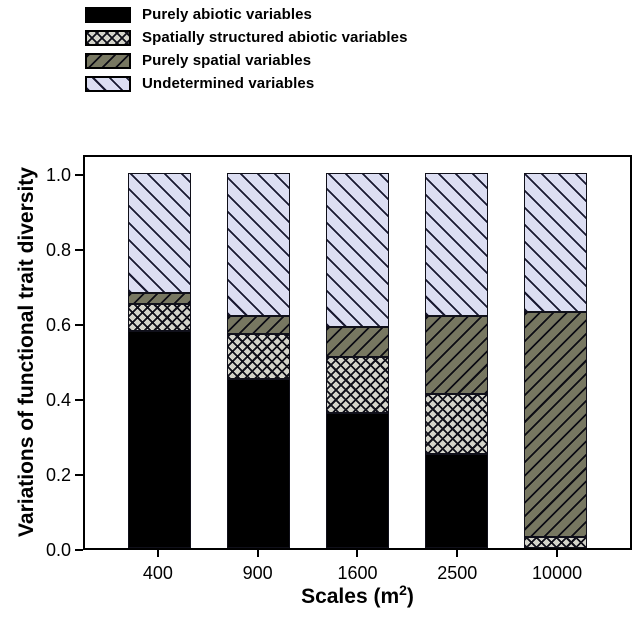  What do you see at coordinates (157, 573) in the screenshot?
I see `x-tick-label: 400` at bounding box center [157, 573].